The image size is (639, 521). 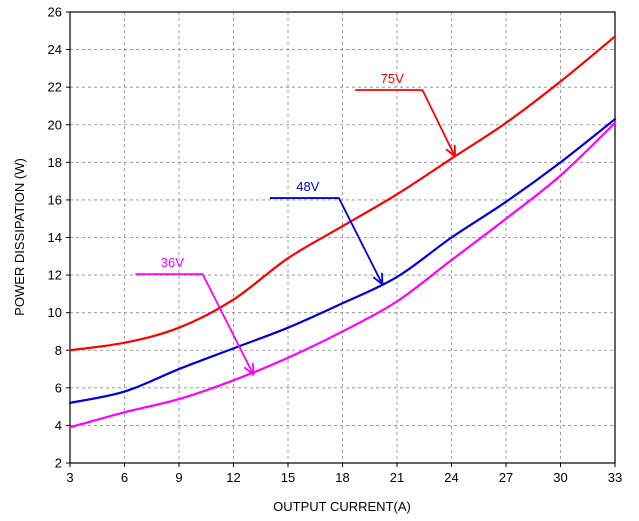 I want to click on annotation-label-48v: 48V, so click(x=307, y=186).